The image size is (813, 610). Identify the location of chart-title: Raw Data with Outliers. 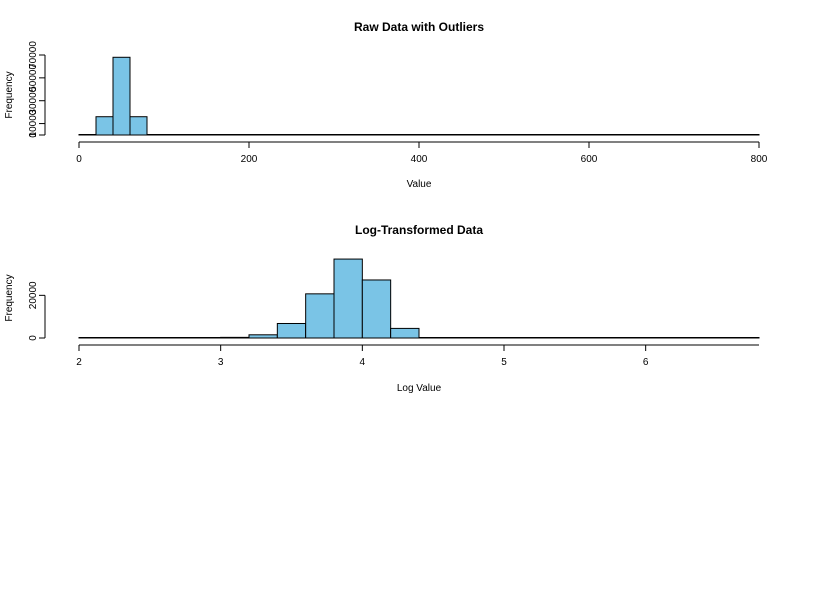
(419, 27).